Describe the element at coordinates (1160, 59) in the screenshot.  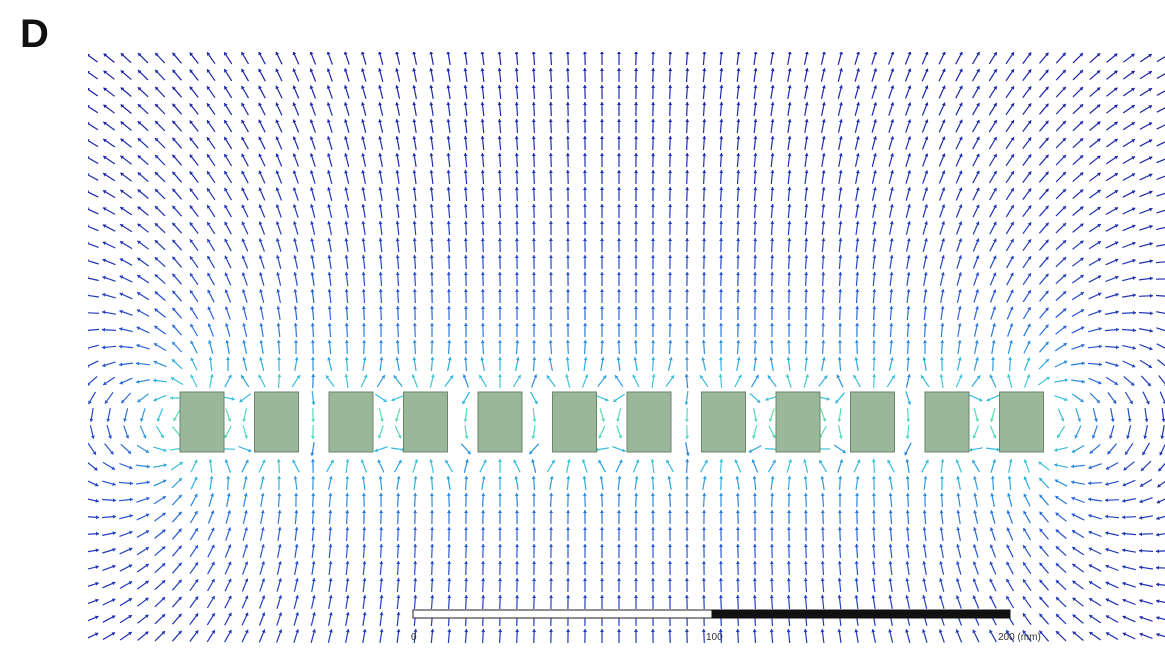
I see `field-arrow` at that location.